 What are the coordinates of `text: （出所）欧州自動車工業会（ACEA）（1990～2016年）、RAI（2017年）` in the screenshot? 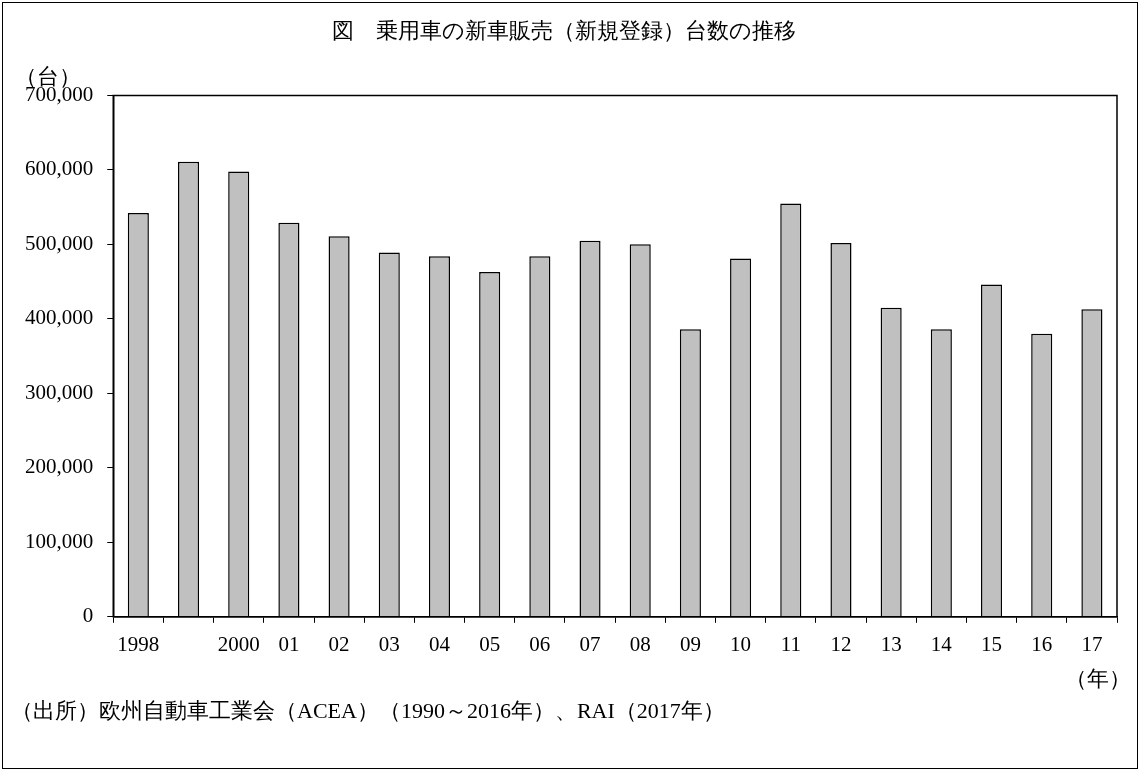 It's located at (368, 710).